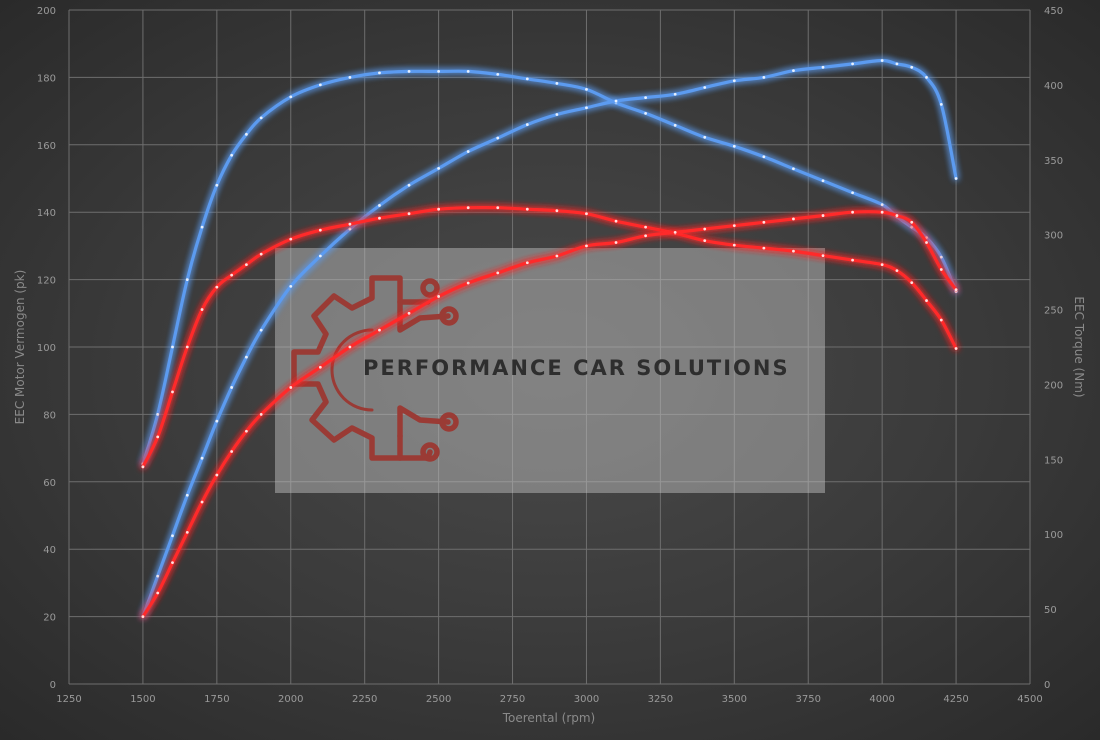 The height and width of the screenshot is (740, 1100). I want to click on x-tick-label: 2750, so click(512, 699).